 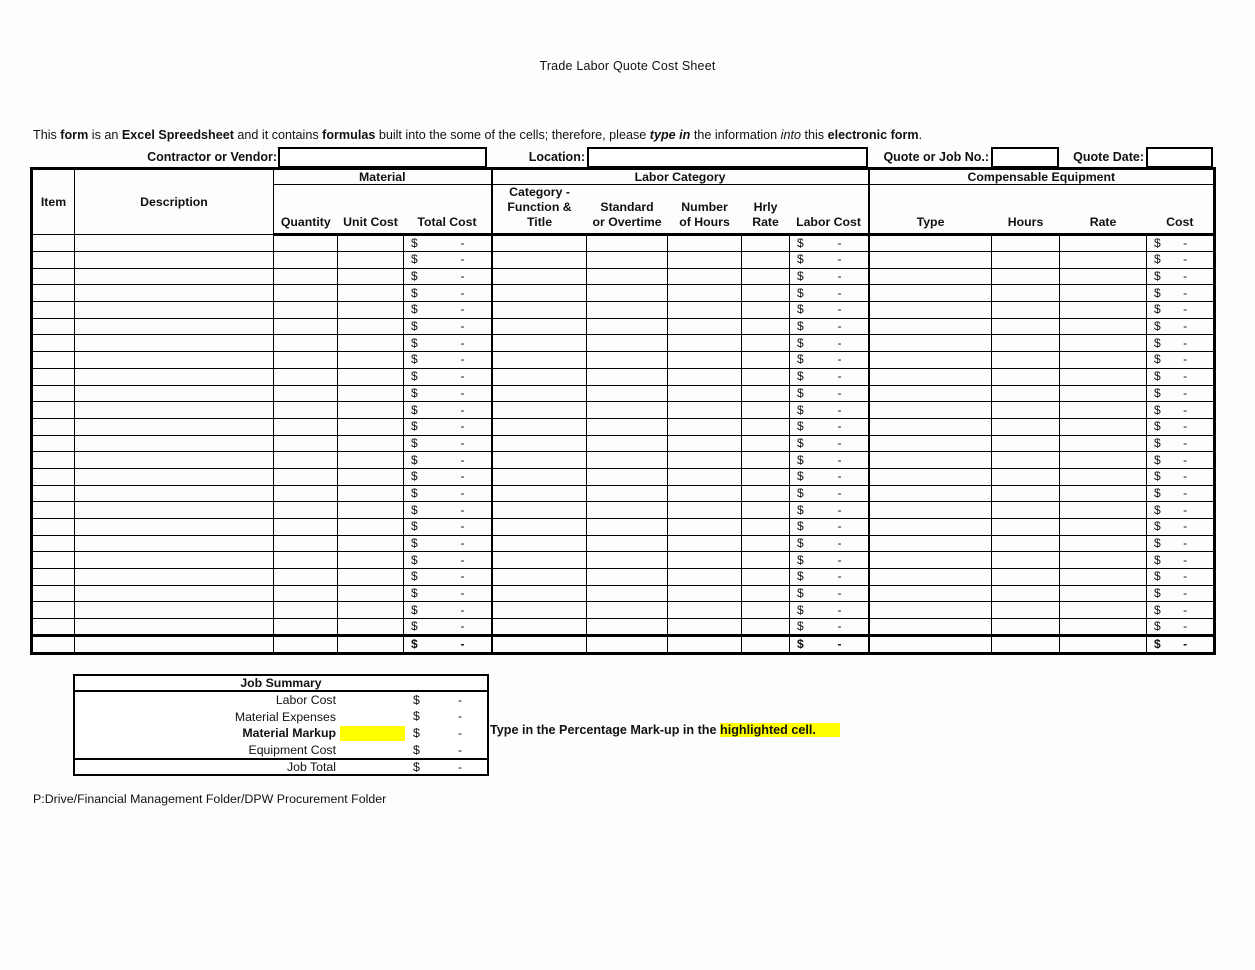 What do you see at coordinates (372, 733) in the screenshot?
I see `markup-input-cell` at bounding box center [372, 733].